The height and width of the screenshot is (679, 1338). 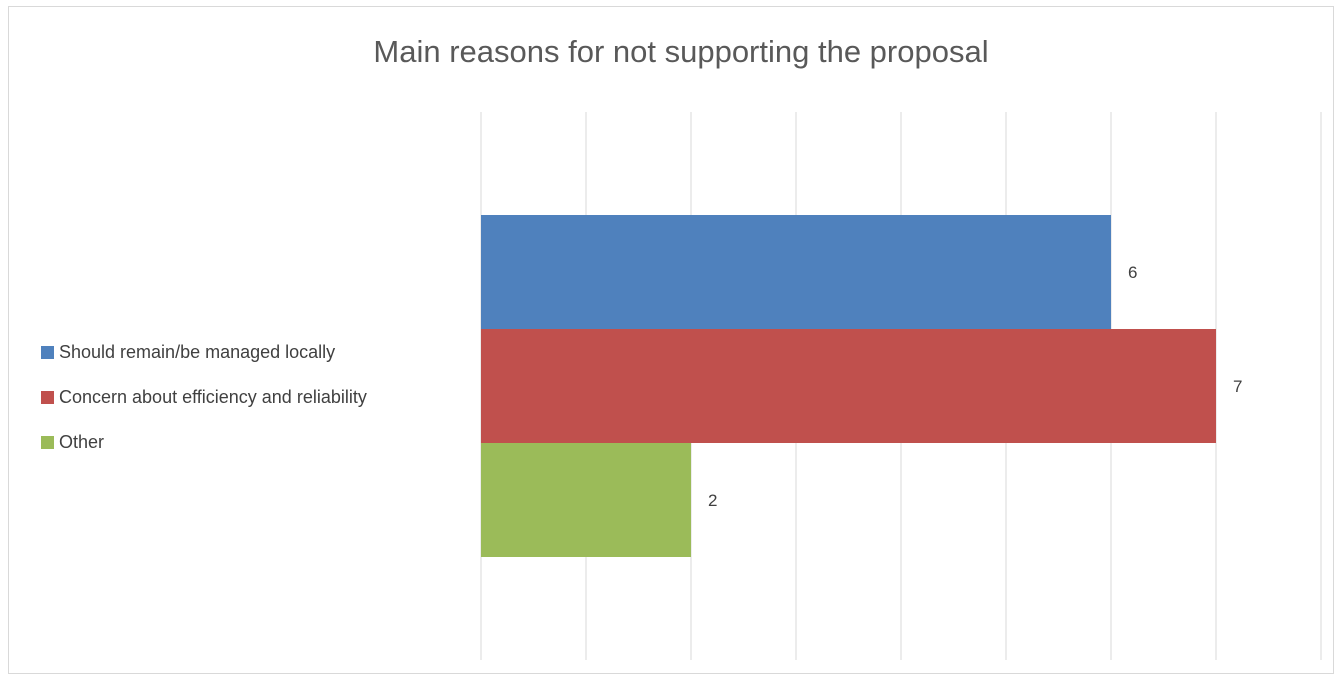 I want to click on data-label: 6, so click(x=1132, y=272).